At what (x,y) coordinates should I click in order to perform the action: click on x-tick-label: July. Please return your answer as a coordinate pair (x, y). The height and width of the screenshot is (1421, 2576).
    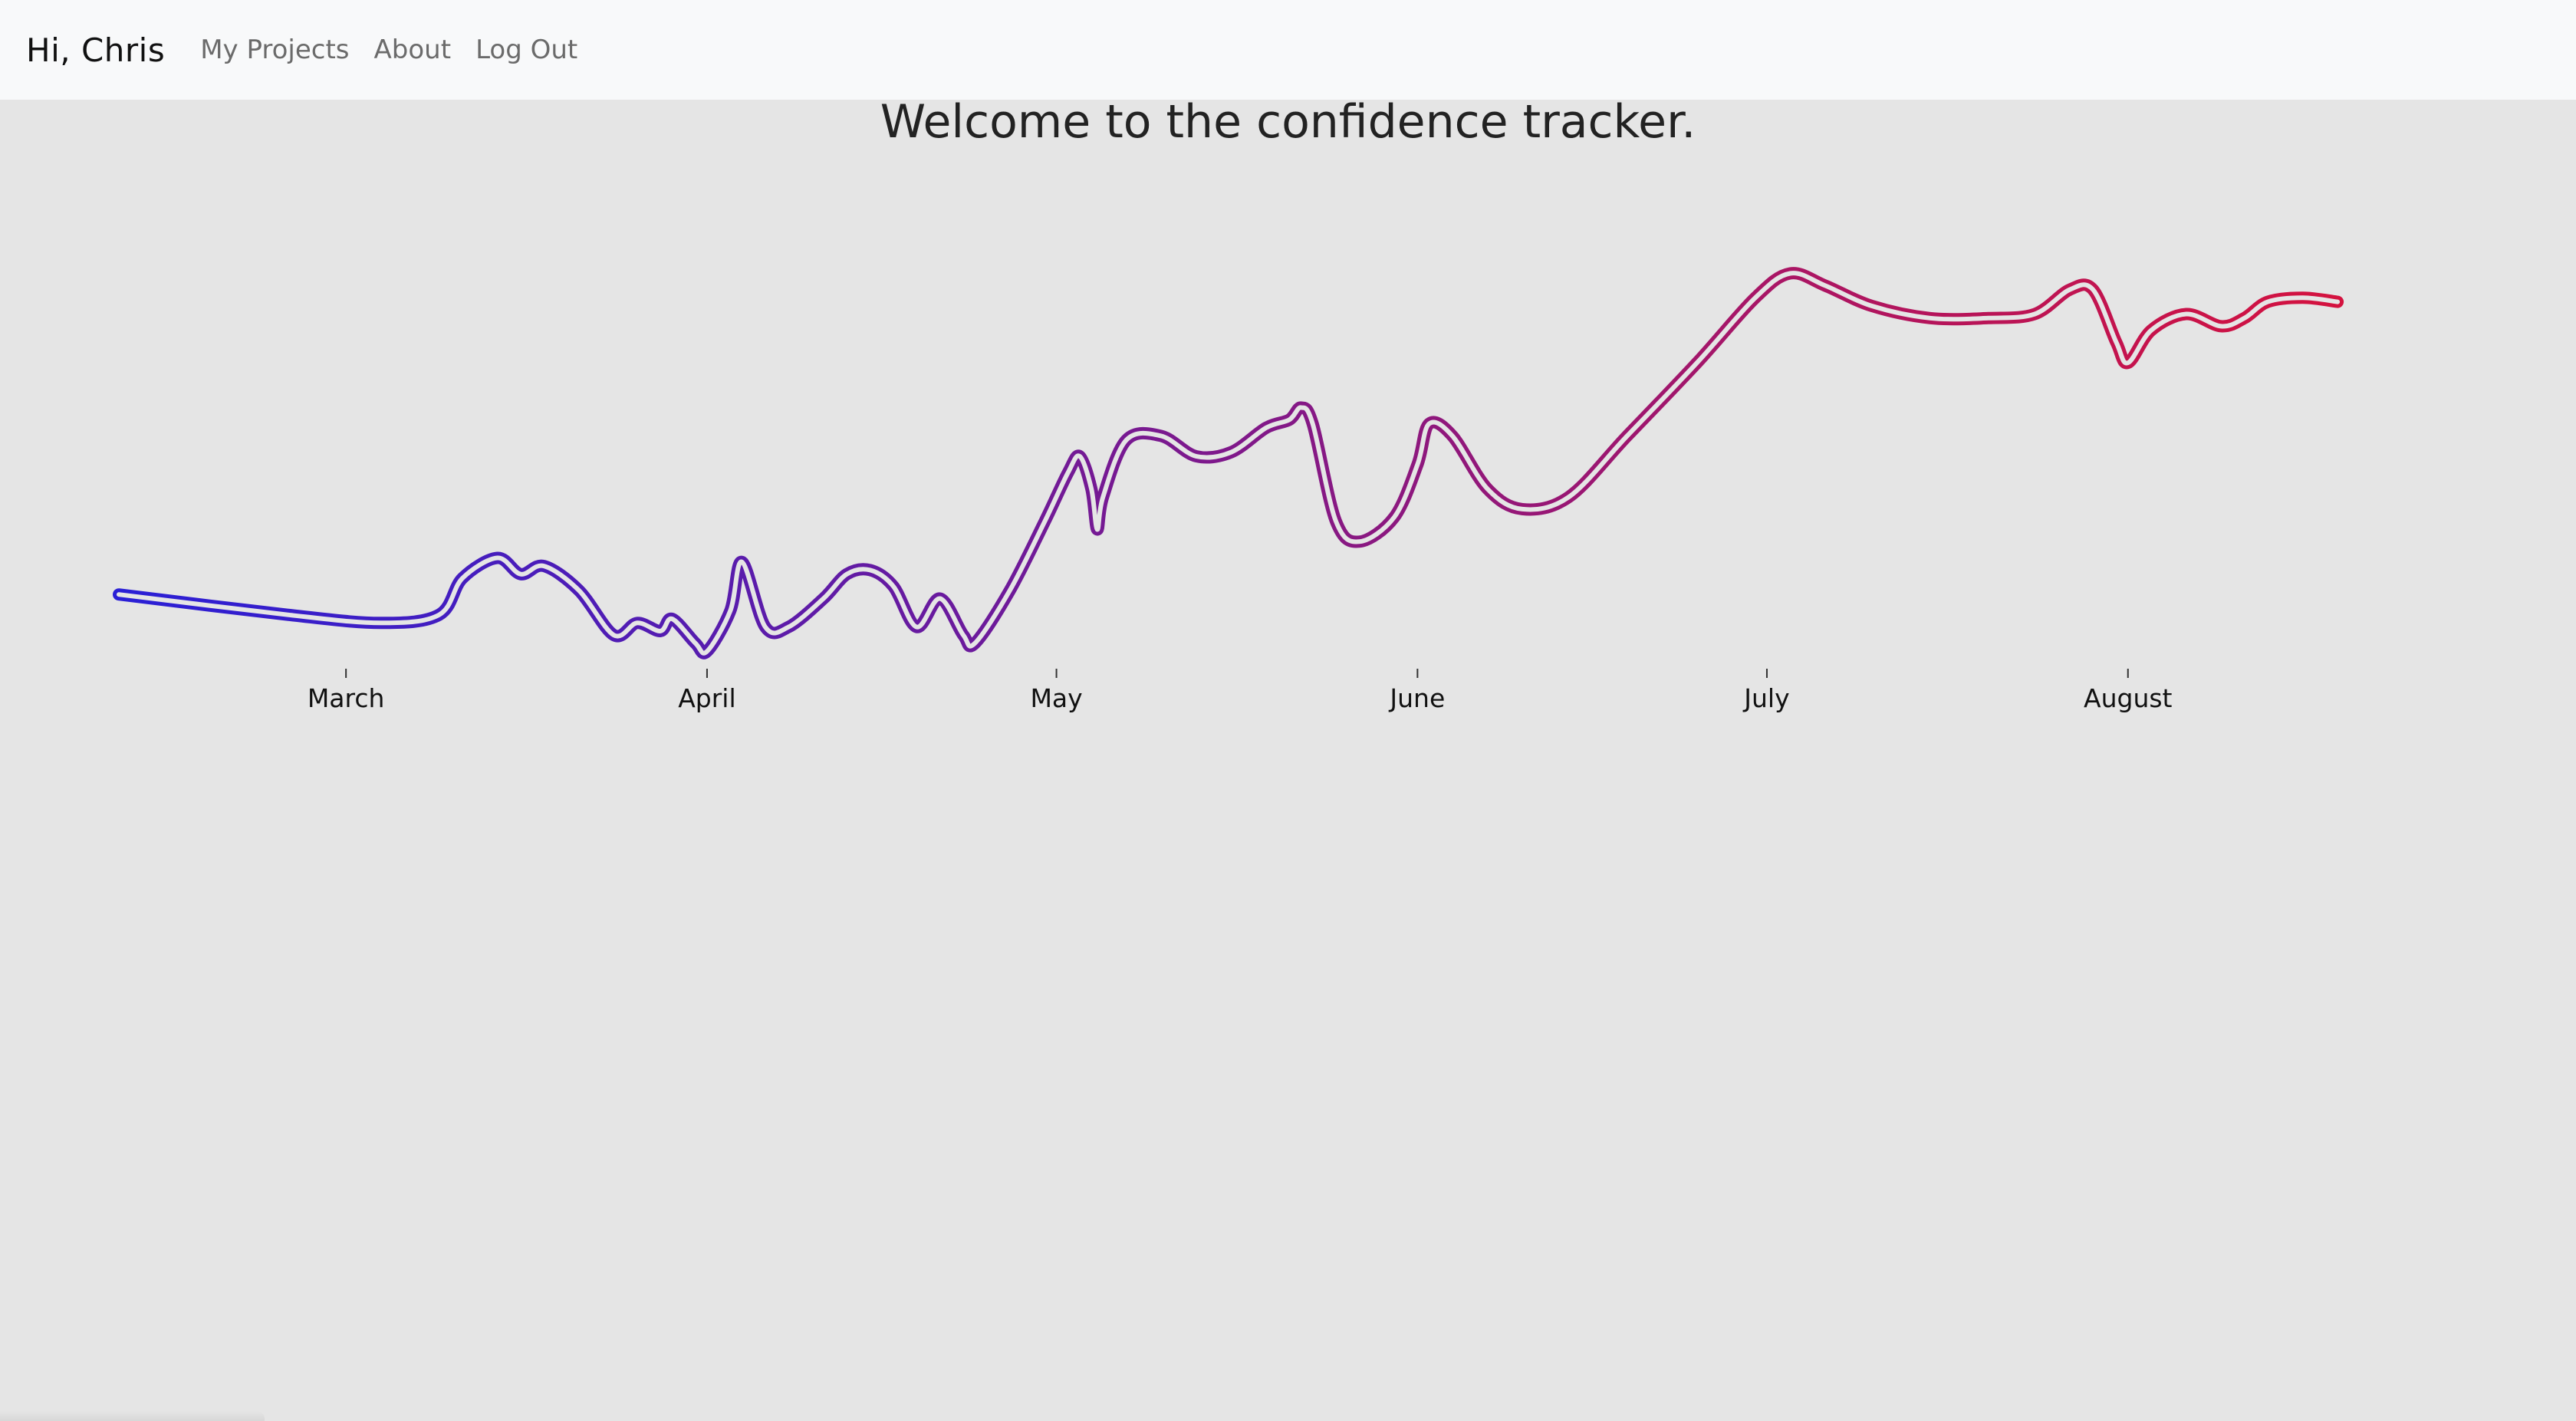
    Looking at the image, I should click on (1765, 698).